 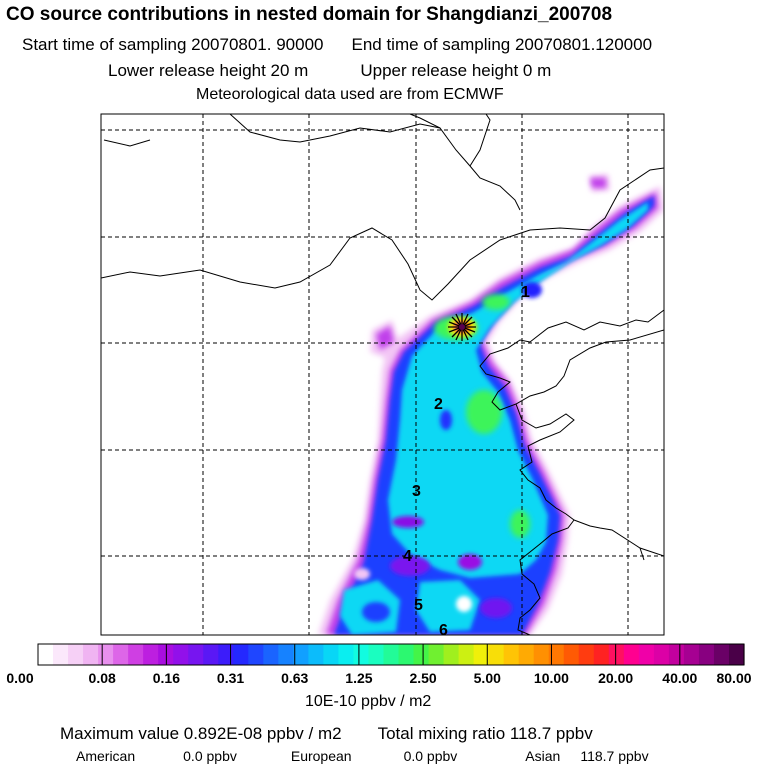 I want to click on colorbar-tick-label: 5.00, so click(x=487, y=678).